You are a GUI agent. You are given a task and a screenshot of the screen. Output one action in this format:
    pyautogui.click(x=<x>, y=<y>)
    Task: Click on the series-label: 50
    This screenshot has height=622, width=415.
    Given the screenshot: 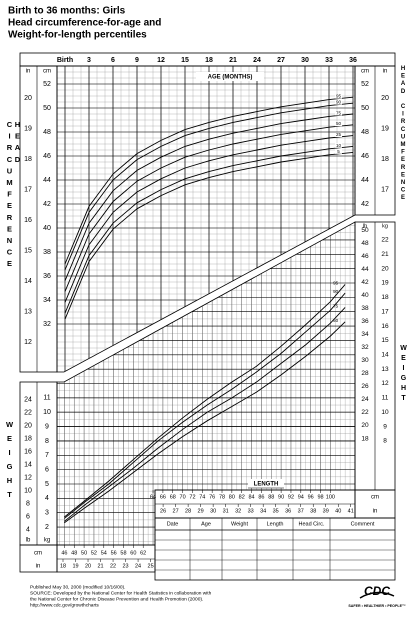 What is the action you would take?
    pyautogui.click(x=339, y=123)
    